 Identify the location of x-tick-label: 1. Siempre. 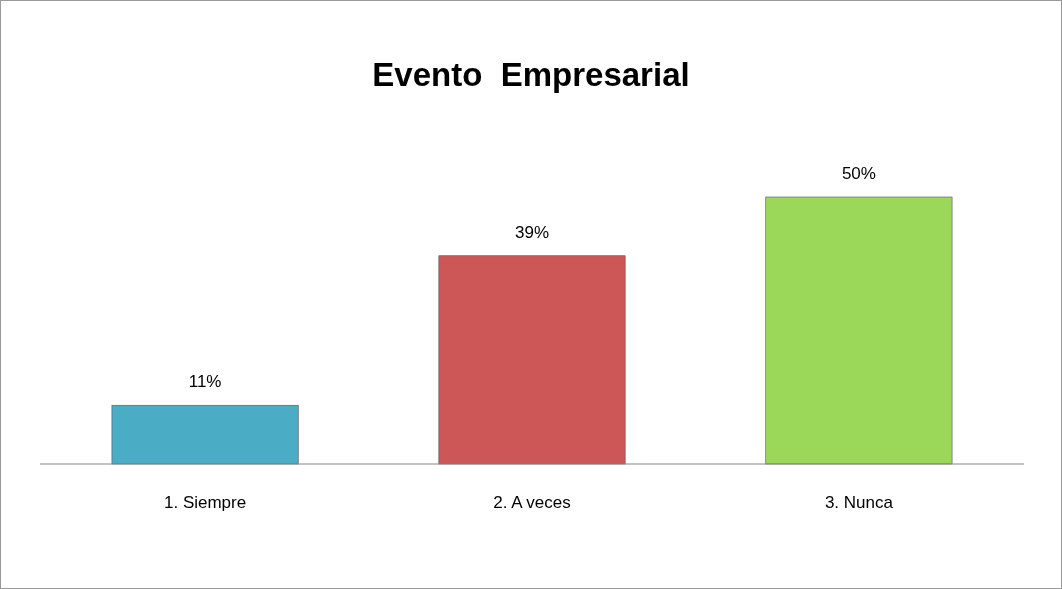
(205, 502).